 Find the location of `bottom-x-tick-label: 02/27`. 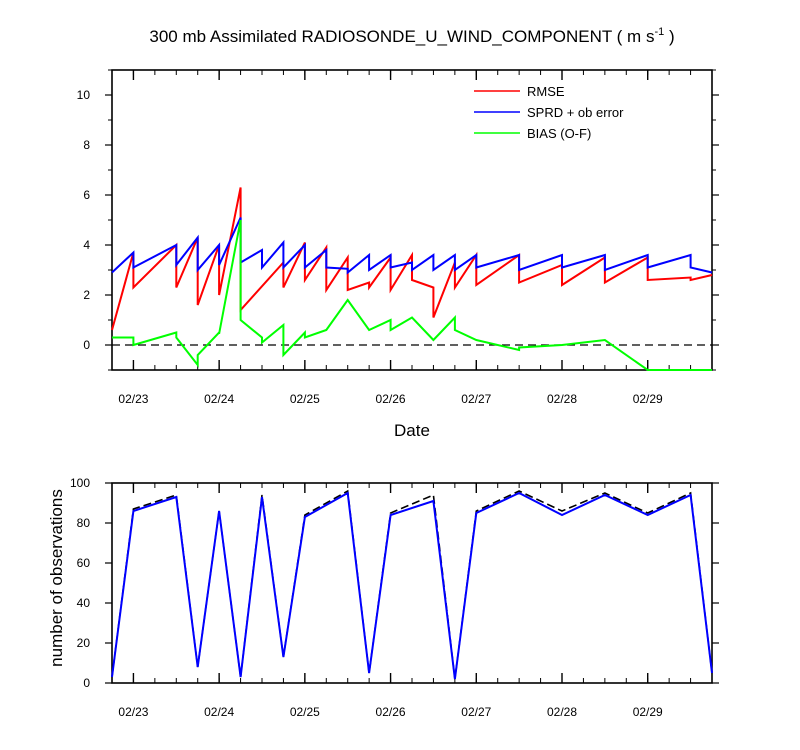

bottom-x-tick-label: 02/27 is located at coordinates (476, 712).